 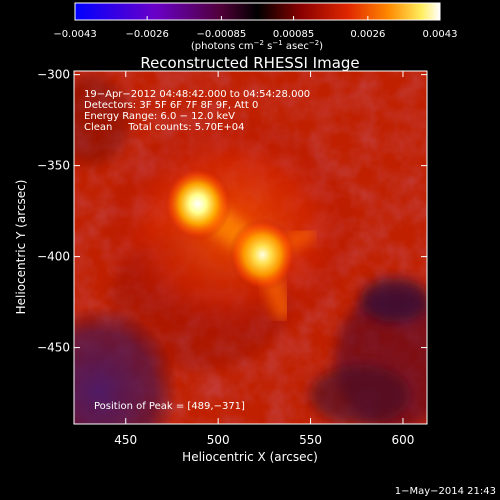 I want to click on colorbar-tick-label: 0.0026, so click(x=367, y=34).